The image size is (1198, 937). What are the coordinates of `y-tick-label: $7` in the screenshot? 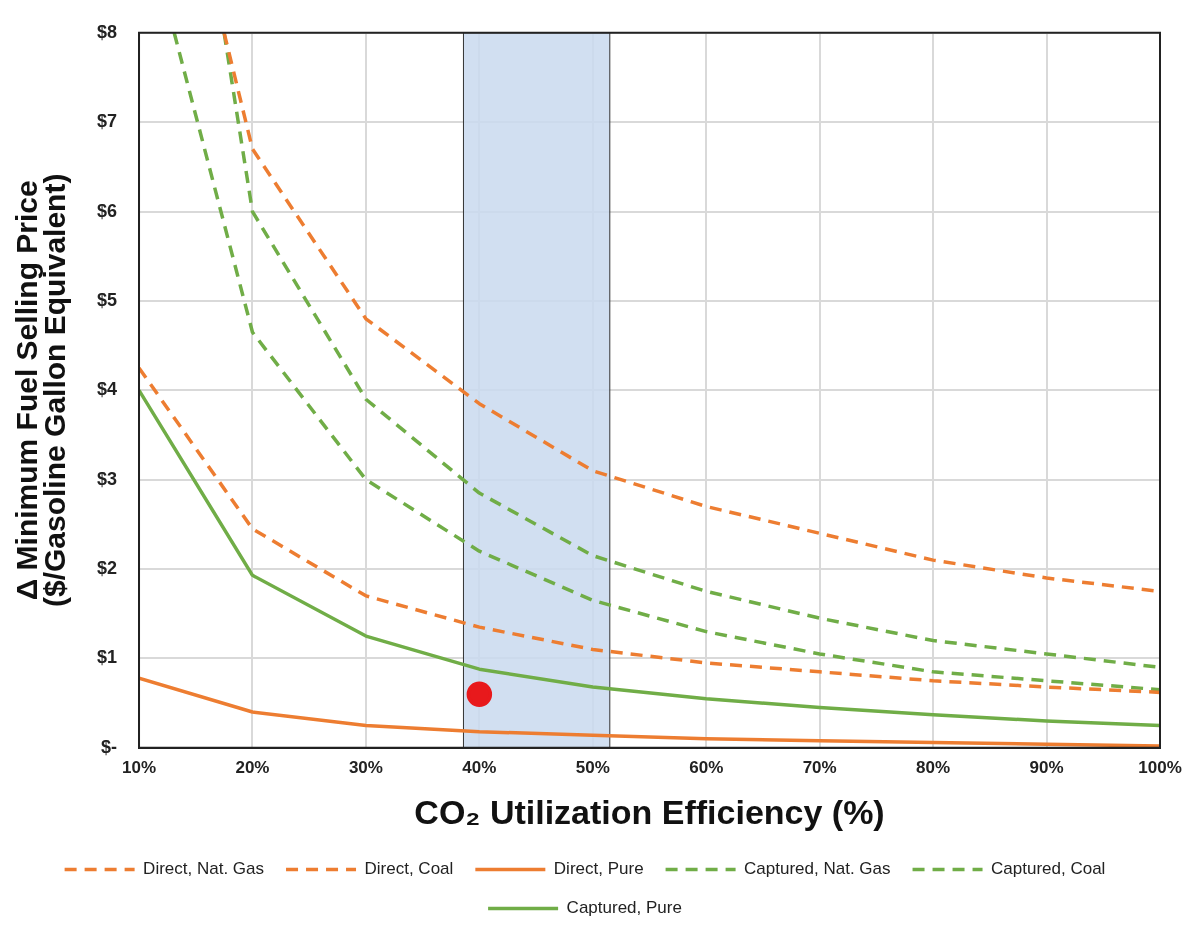 It's located at (107, 121).